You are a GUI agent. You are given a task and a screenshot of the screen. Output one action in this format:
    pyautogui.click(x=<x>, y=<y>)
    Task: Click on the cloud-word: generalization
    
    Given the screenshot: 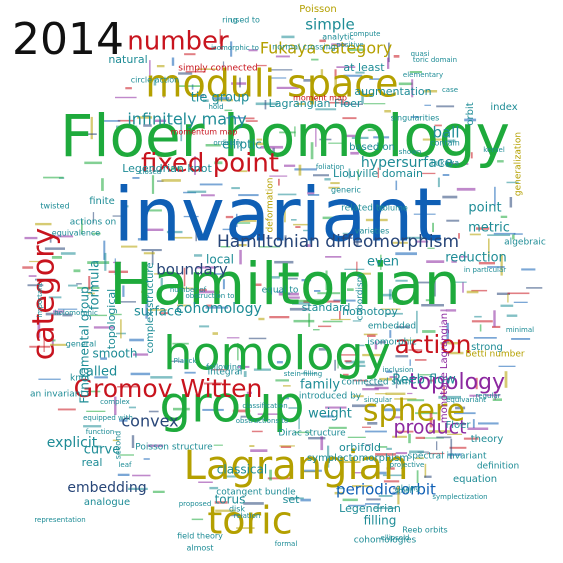 What is the action you would take?
    pyautogui.click(x=519, y=164)
    